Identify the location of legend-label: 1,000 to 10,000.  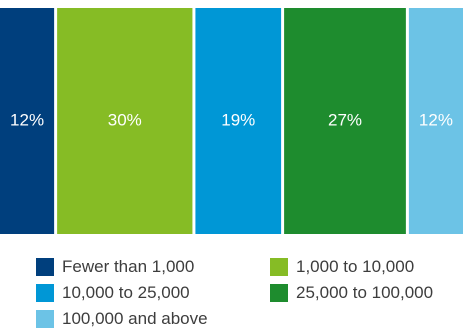
(355, 266).